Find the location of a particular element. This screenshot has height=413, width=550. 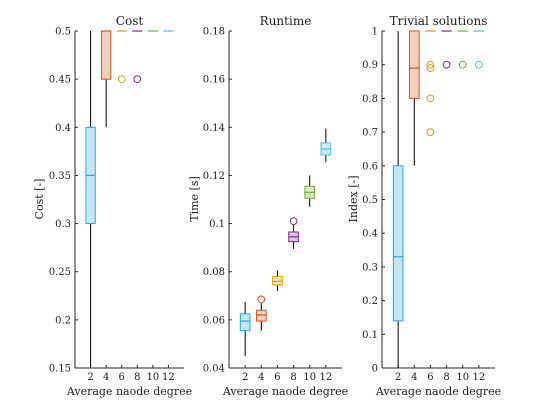

cost-y-tick-label: 0.3 is located at coordinates (63, 224).